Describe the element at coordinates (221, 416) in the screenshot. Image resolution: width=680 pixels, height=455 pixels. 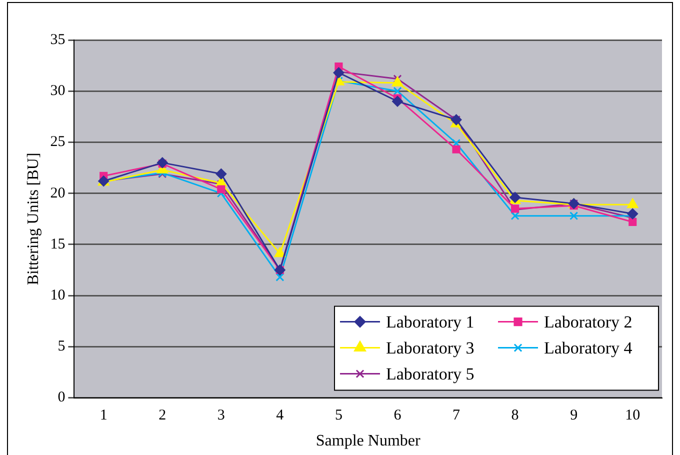
I see `x-tick-label: 3` at that location.